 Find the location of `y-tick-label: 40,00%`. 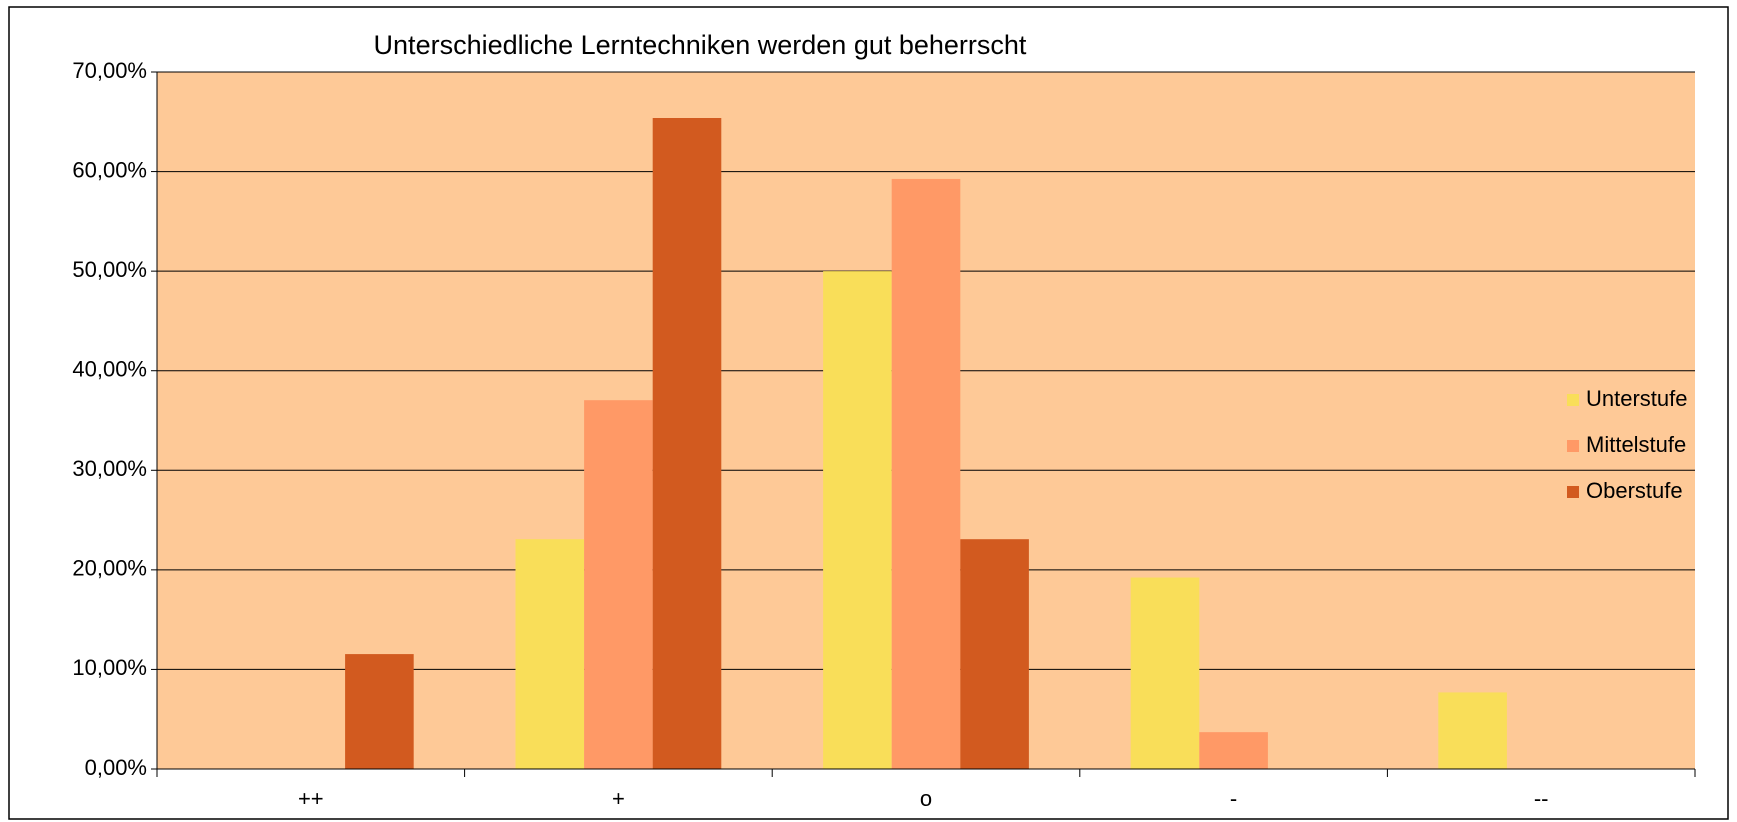

y-tick-label: 40,00% is located at coordinates (109, 369).